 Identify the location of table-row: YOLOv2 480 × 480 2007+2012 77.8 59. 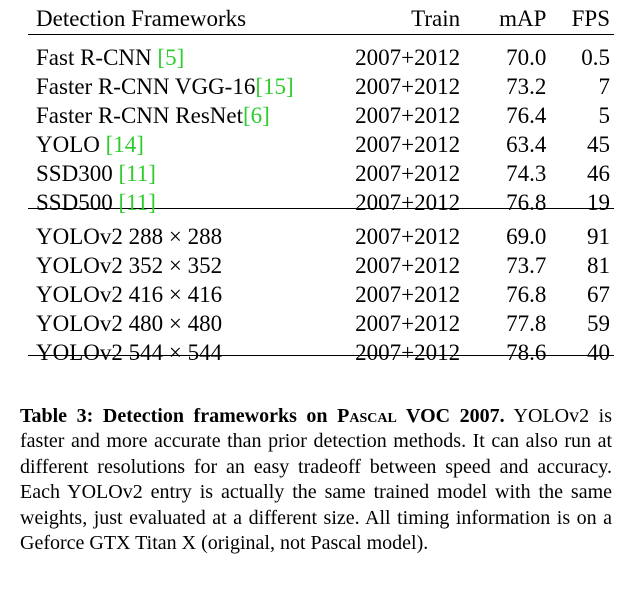
(321, 323).